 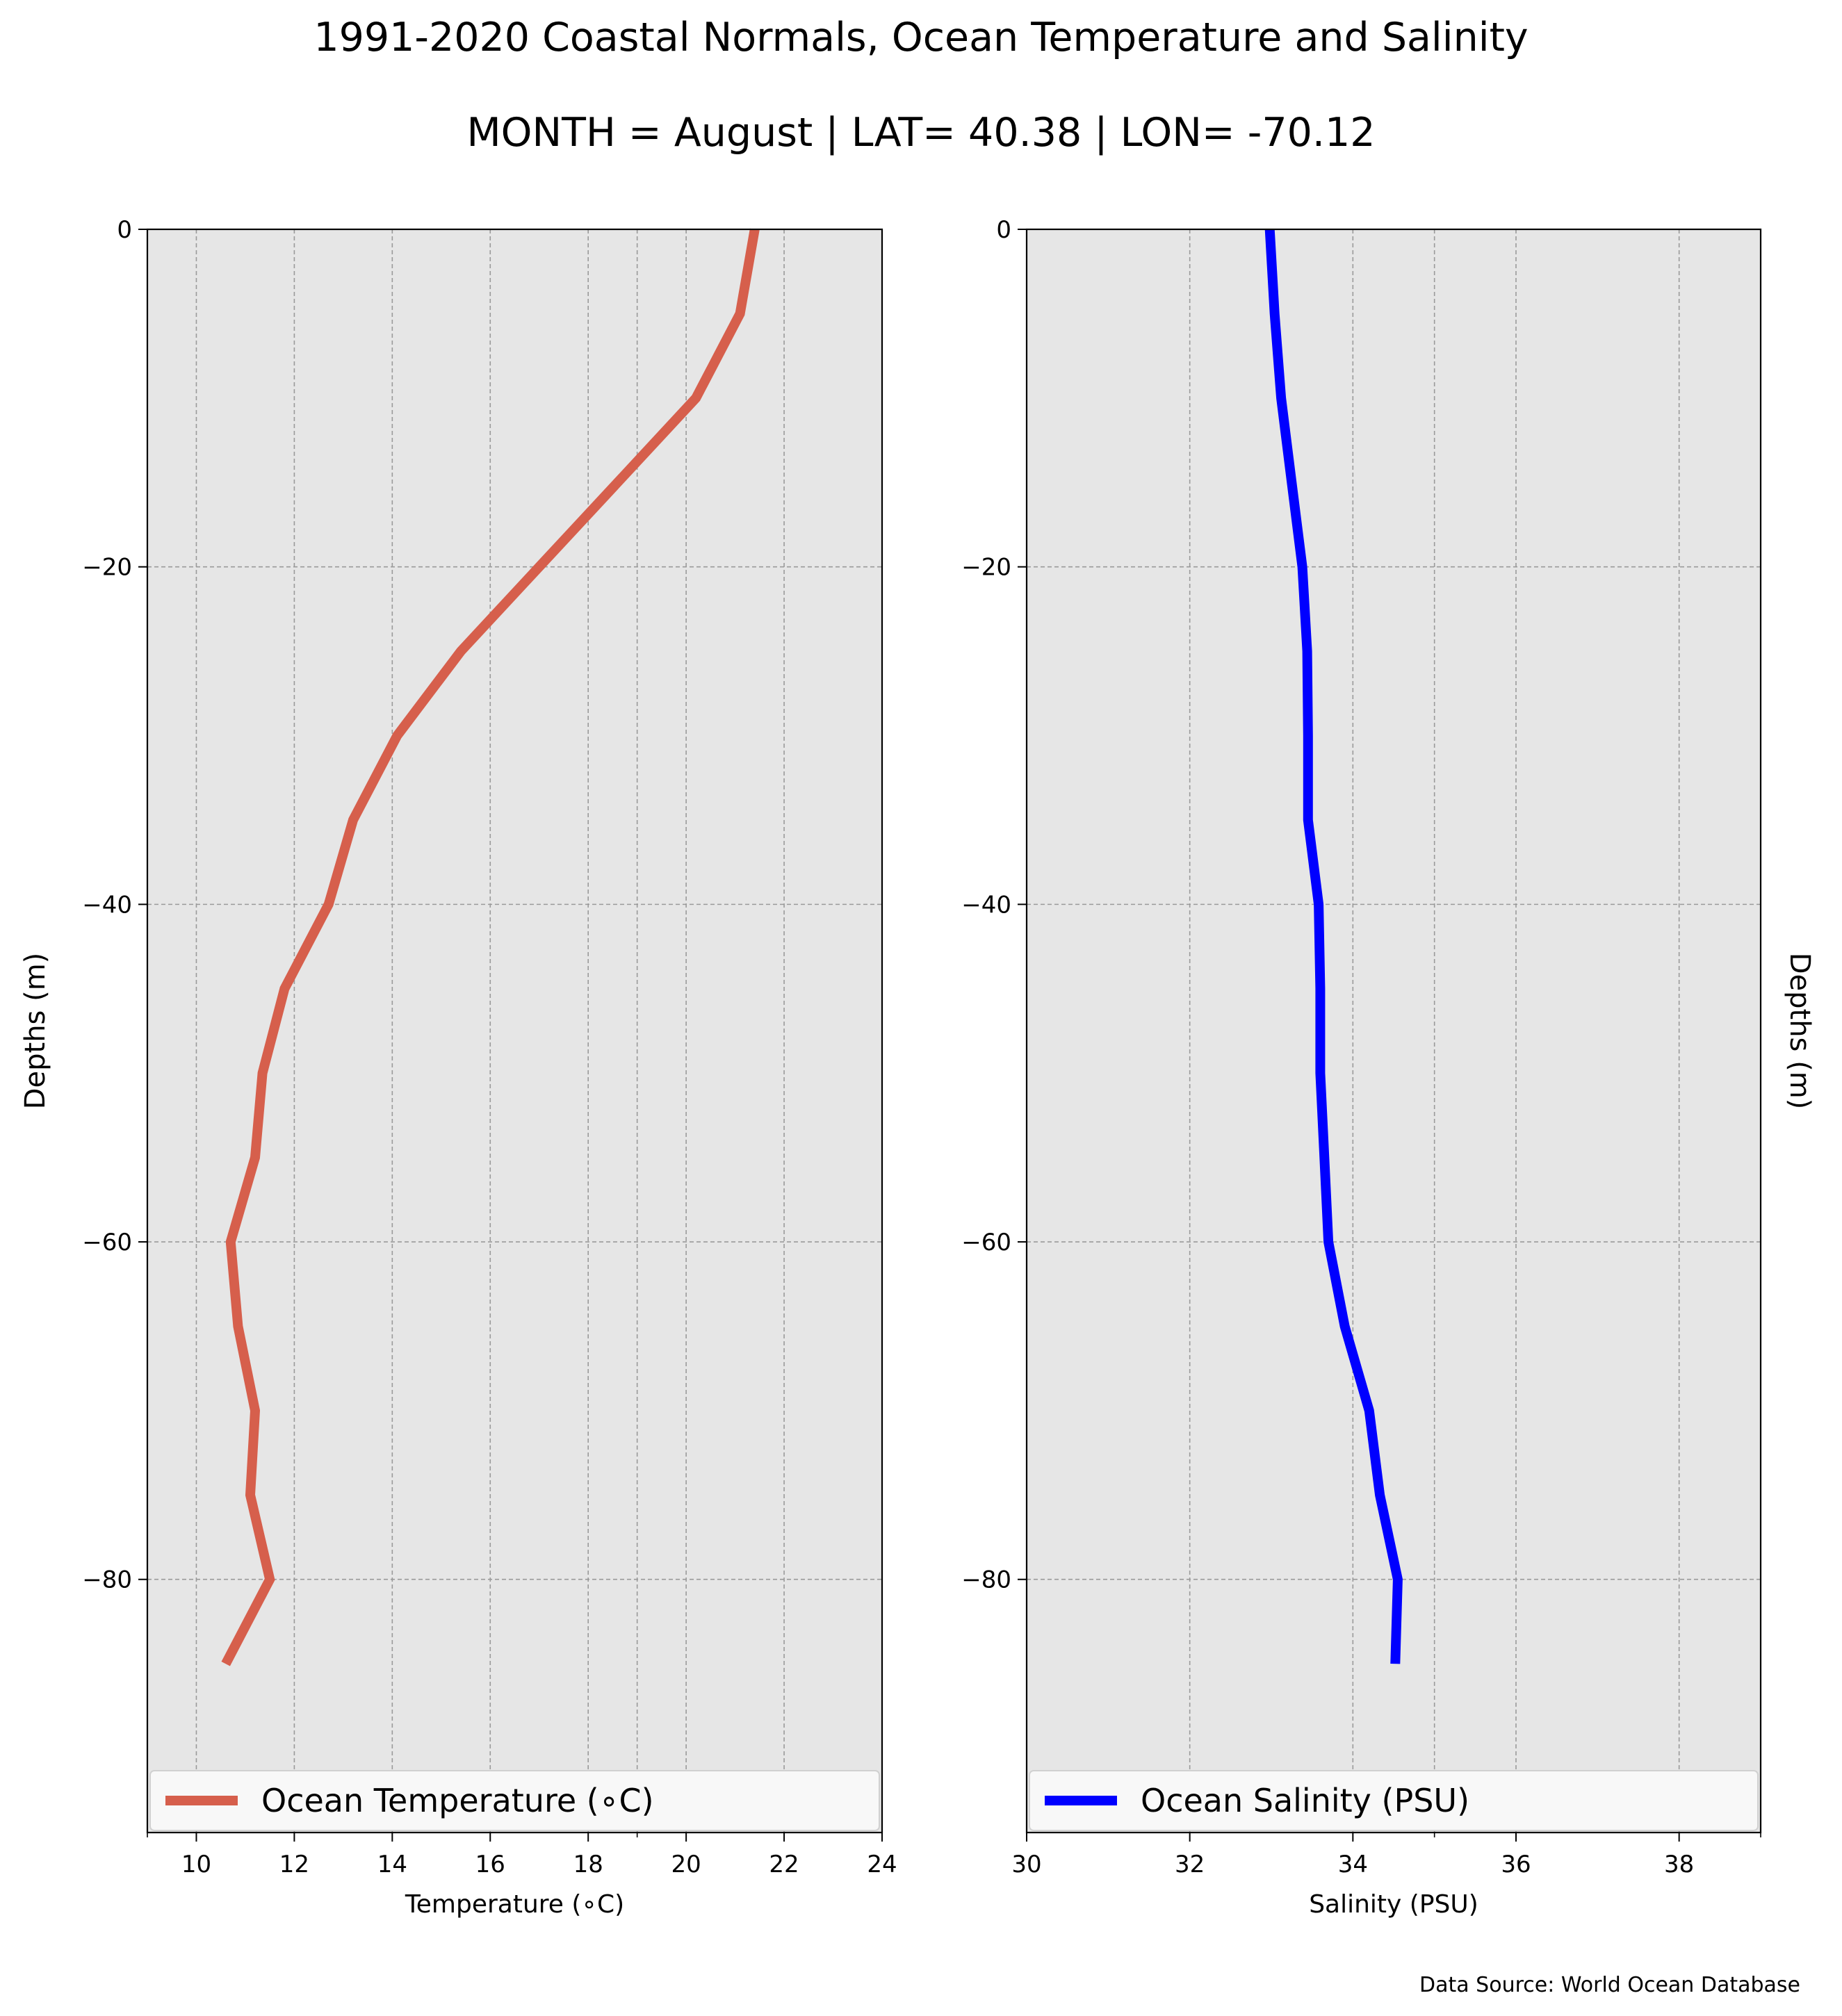 I want to click on salinity-y-tick-label: −80, so click(x=986, y=1580).